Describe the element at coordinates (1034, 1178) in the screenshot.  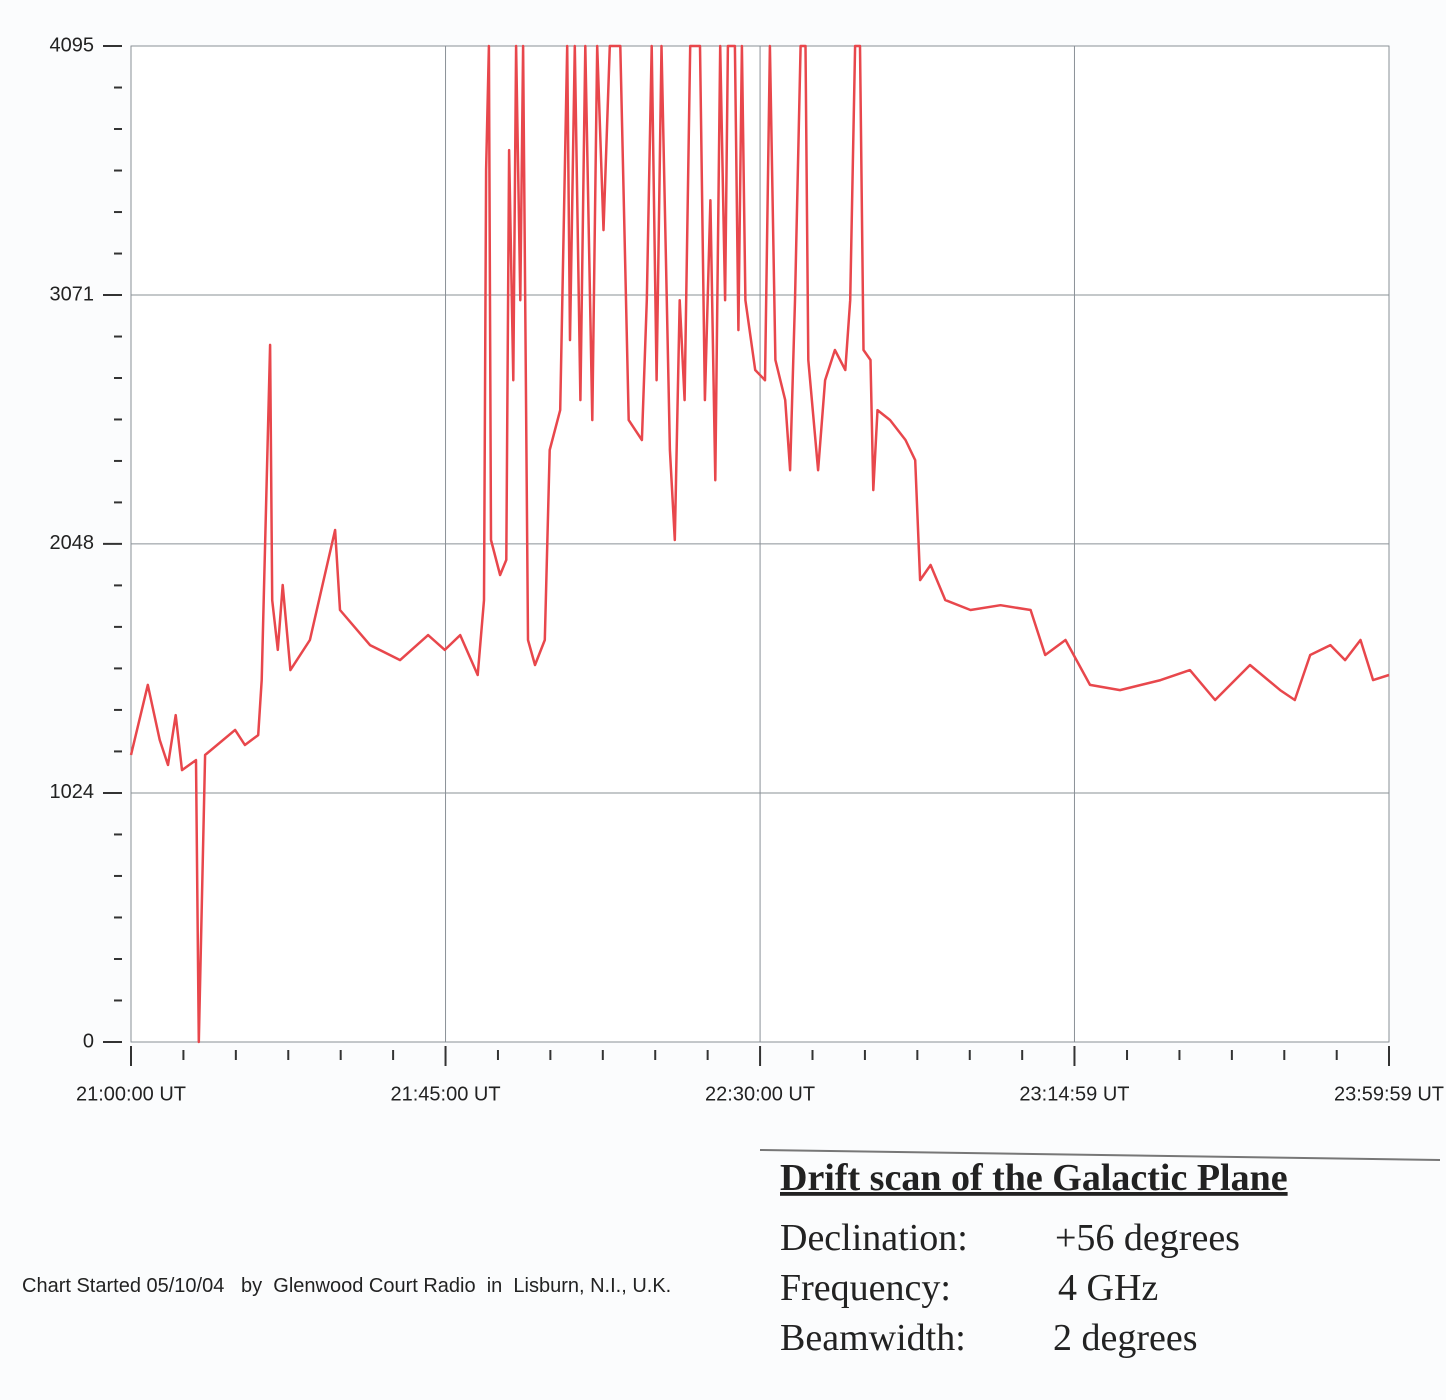
I see `caption-title: Drift scan of the Galactic Plane` at that location.